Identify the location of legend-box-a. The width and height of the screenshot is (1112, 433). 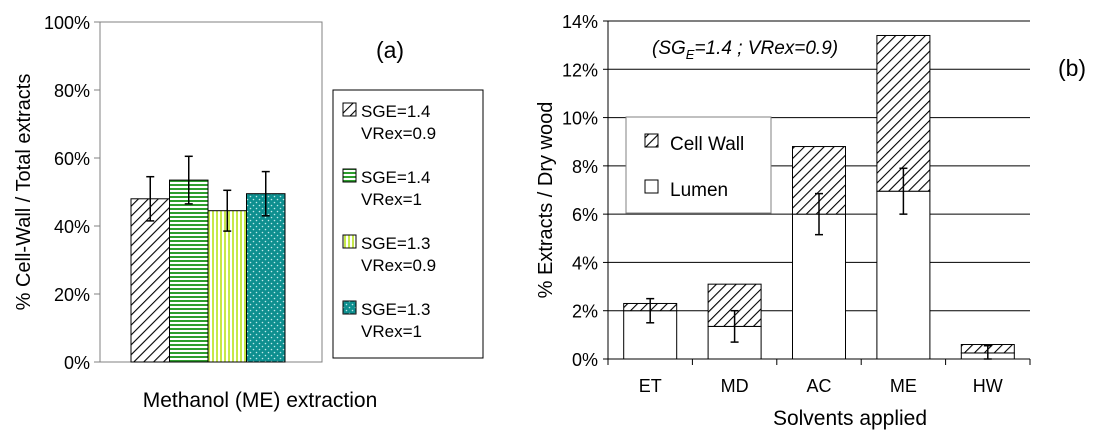
(408, 224).